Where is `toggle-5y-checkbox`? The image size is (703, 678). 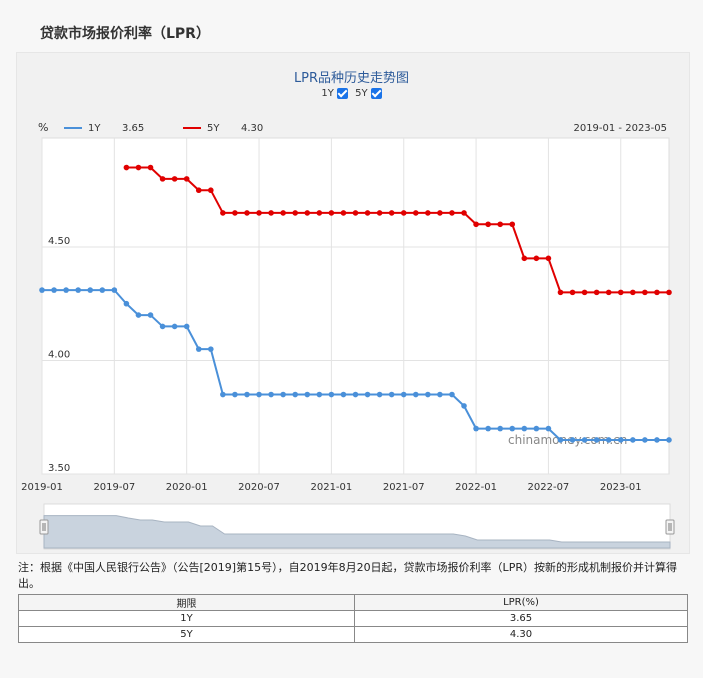 toggle-5y-checkbox is located at coordinates (376, 93).